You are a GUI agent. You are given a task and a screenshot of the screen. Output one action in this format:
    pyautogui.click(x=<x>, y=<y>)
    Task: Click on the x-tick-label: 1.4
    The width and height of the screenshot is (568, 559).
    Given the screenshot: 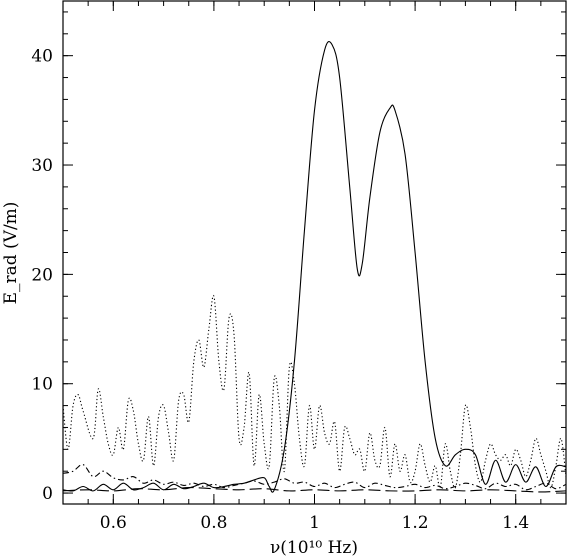 What is the action you would take?
    pyautogui.click(x=515, y=523)
    